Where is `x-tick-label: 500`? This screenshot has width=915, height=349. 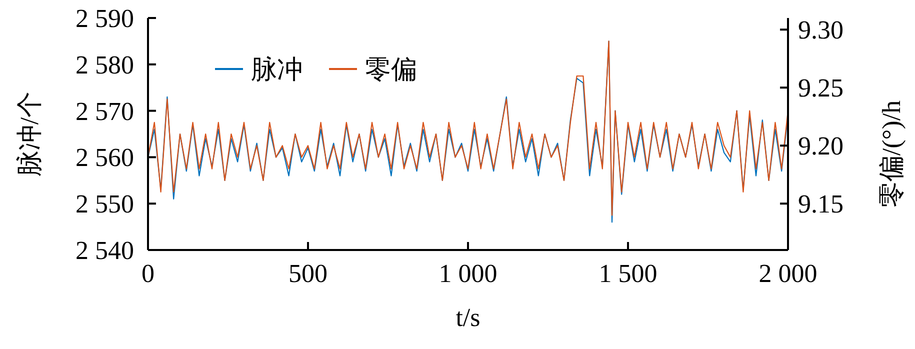 x-tick-label: 500 is located at coordinates (308, 273).